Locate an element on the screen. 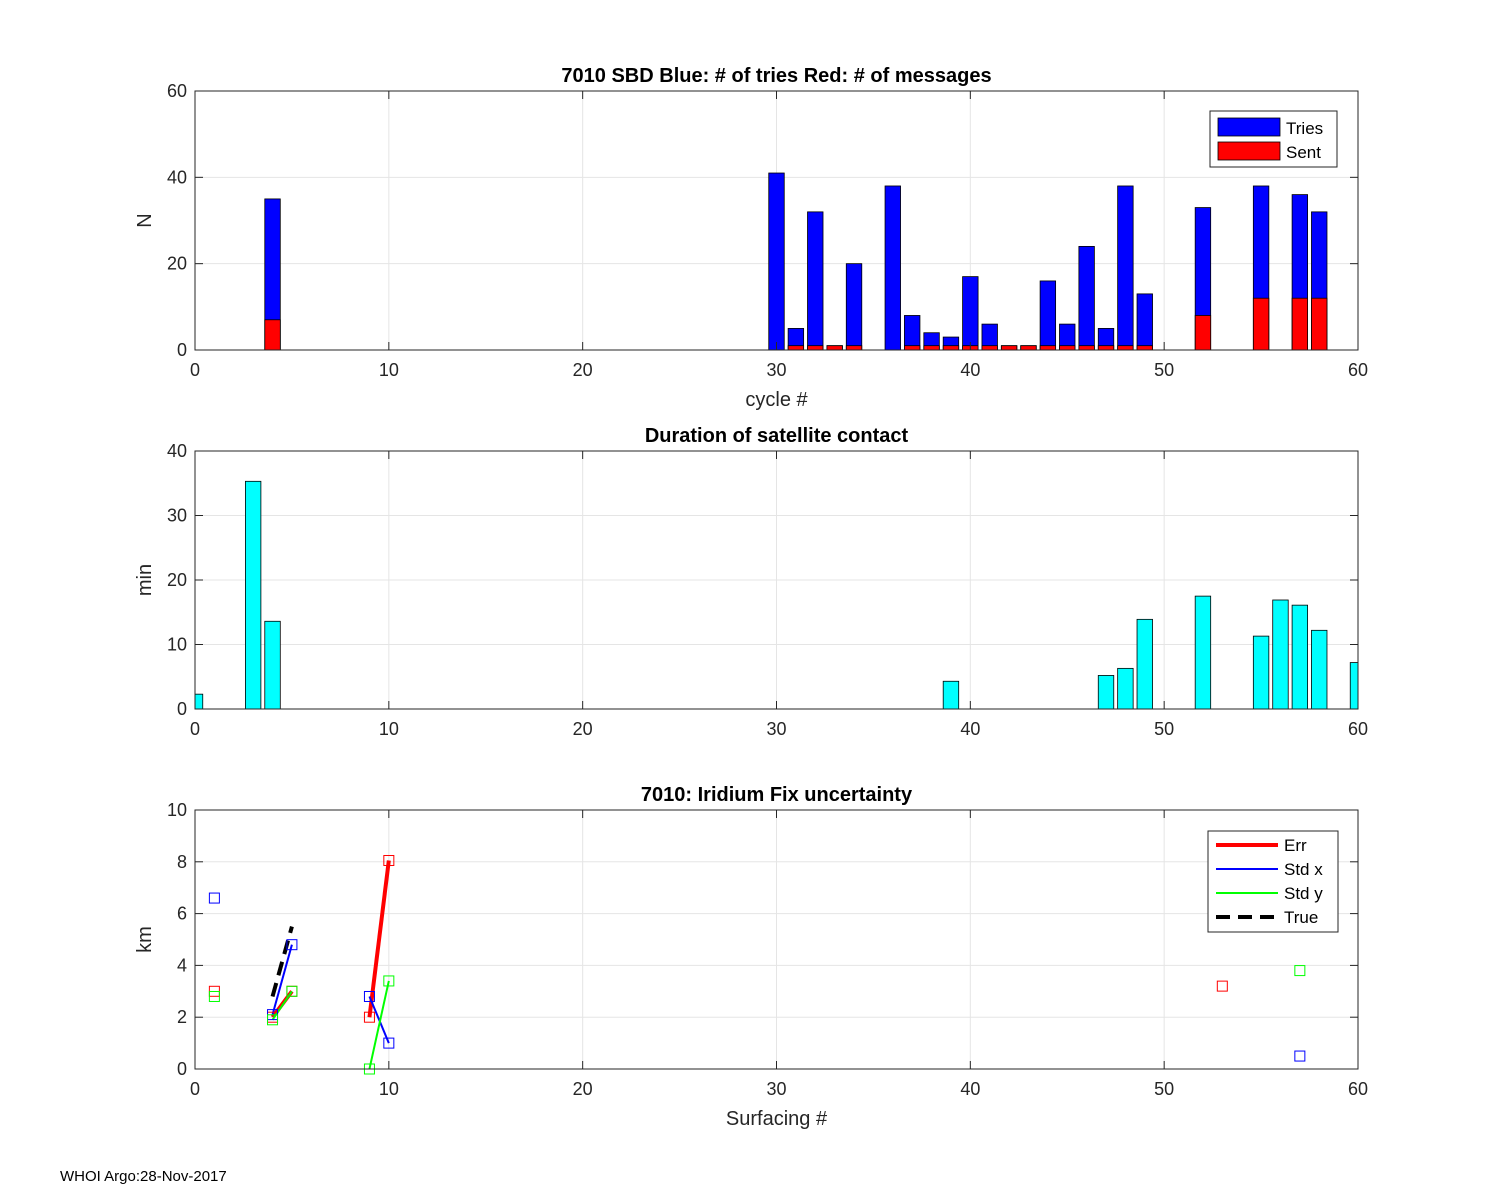 The width and height of the screenshot is (1500, 1200). footer-timestamp: WHOI Argo:28-Nov-2017 is located at coordinates (143, 1176).